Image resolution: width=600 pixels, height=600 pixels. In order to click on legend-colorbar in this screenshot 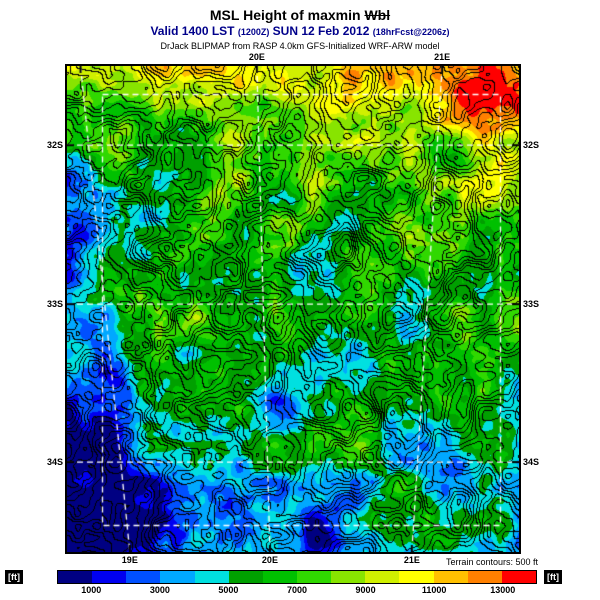, I will do `click(297, 577)`.